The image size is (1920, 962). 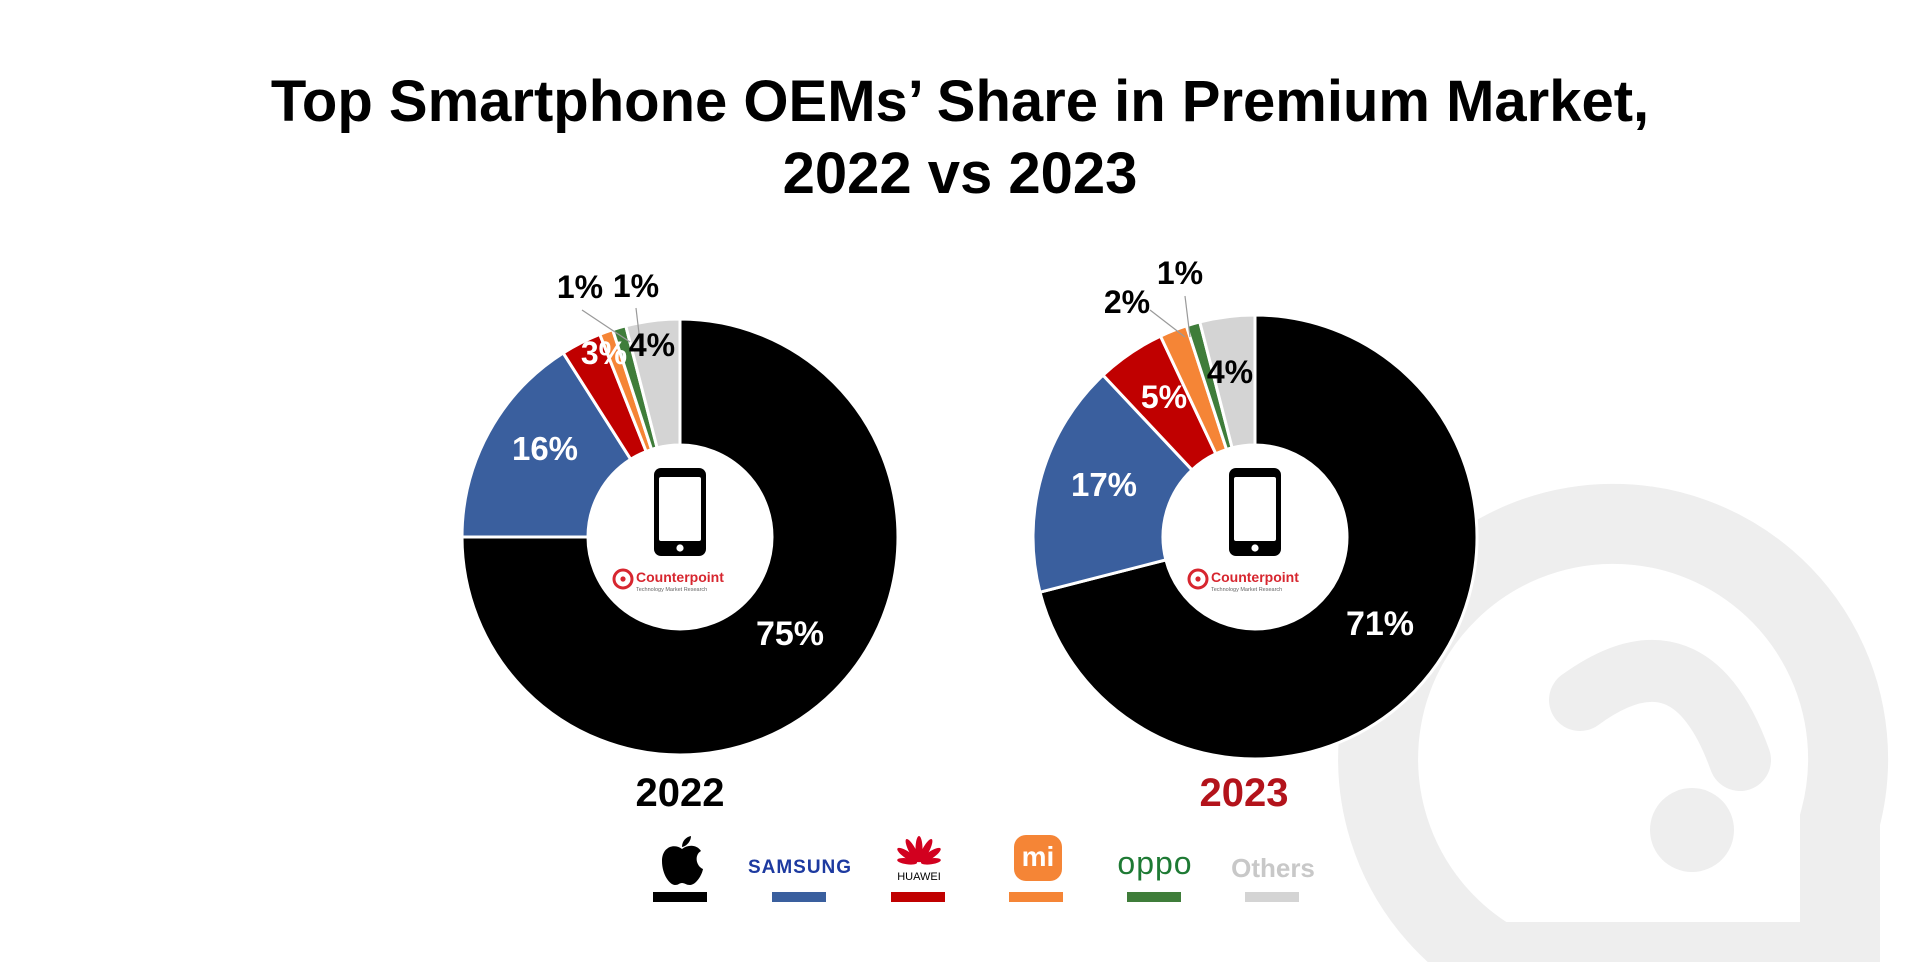 I want to click on watermark-hook, so click(x=1660, y=715).